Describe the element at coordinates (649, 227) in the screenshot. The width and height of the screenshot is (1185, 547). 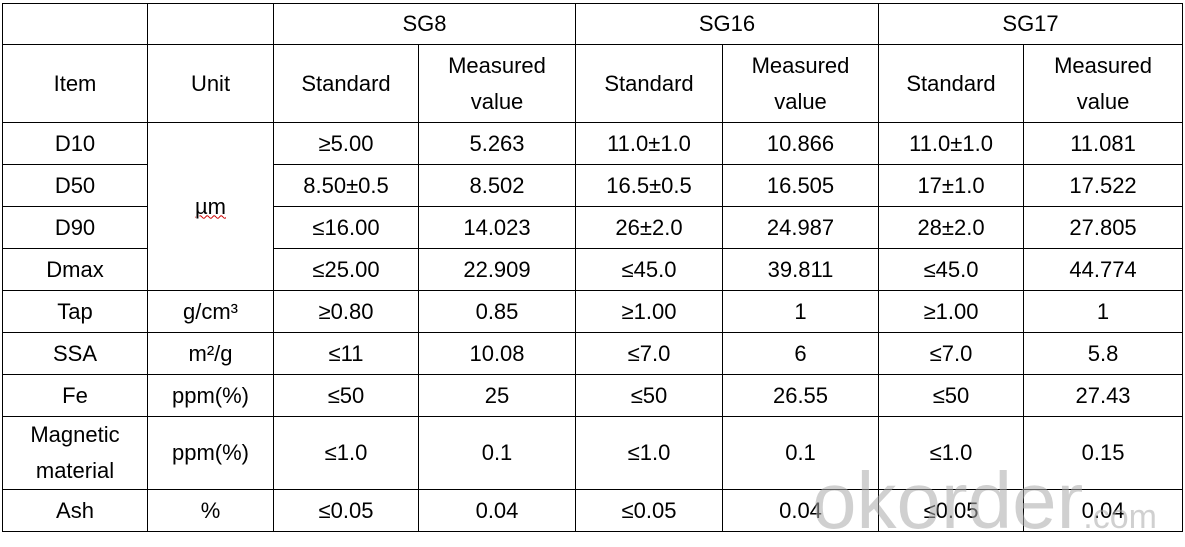
I see `value-cell: 26±2.0` at that location.